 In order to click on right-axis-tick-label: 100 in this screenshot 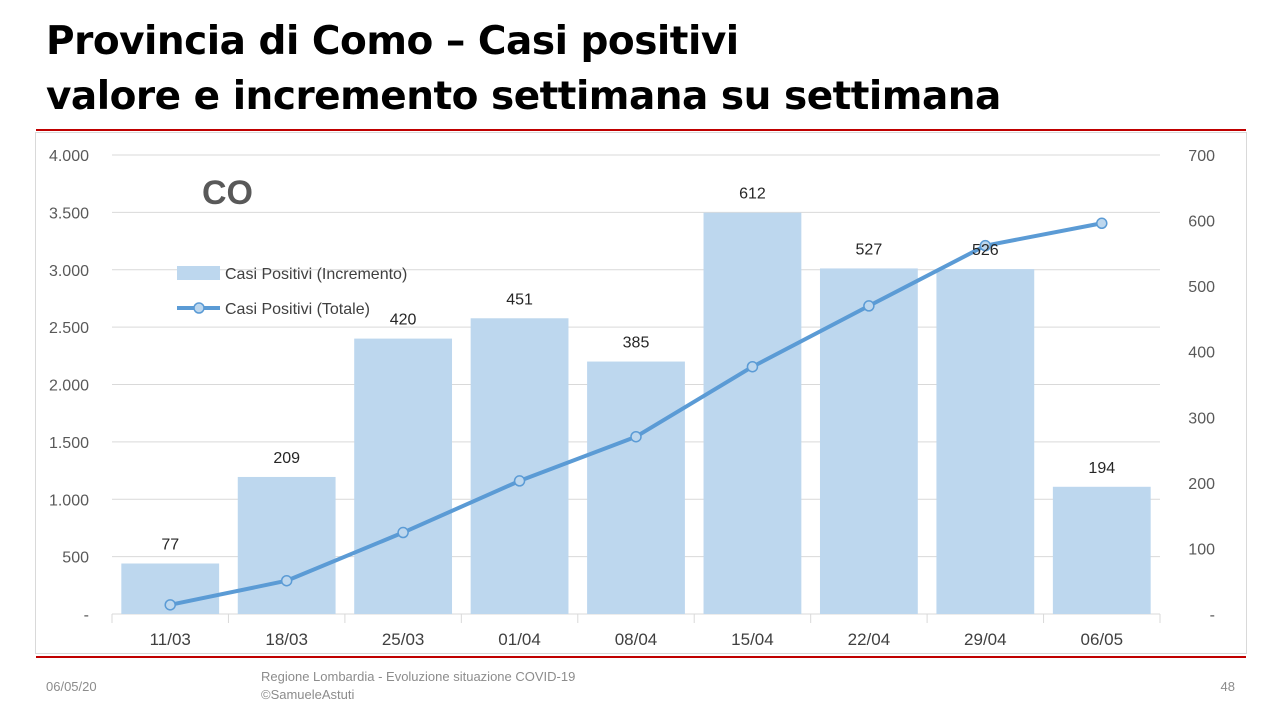, I will do `click(1201, 549)`.